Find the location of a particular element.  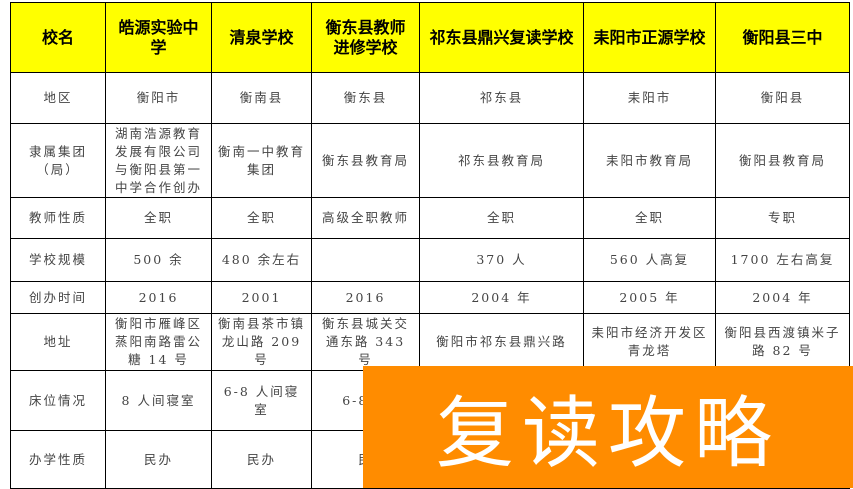

table-cell: 衡南县 is located at coordinates (261, 98).